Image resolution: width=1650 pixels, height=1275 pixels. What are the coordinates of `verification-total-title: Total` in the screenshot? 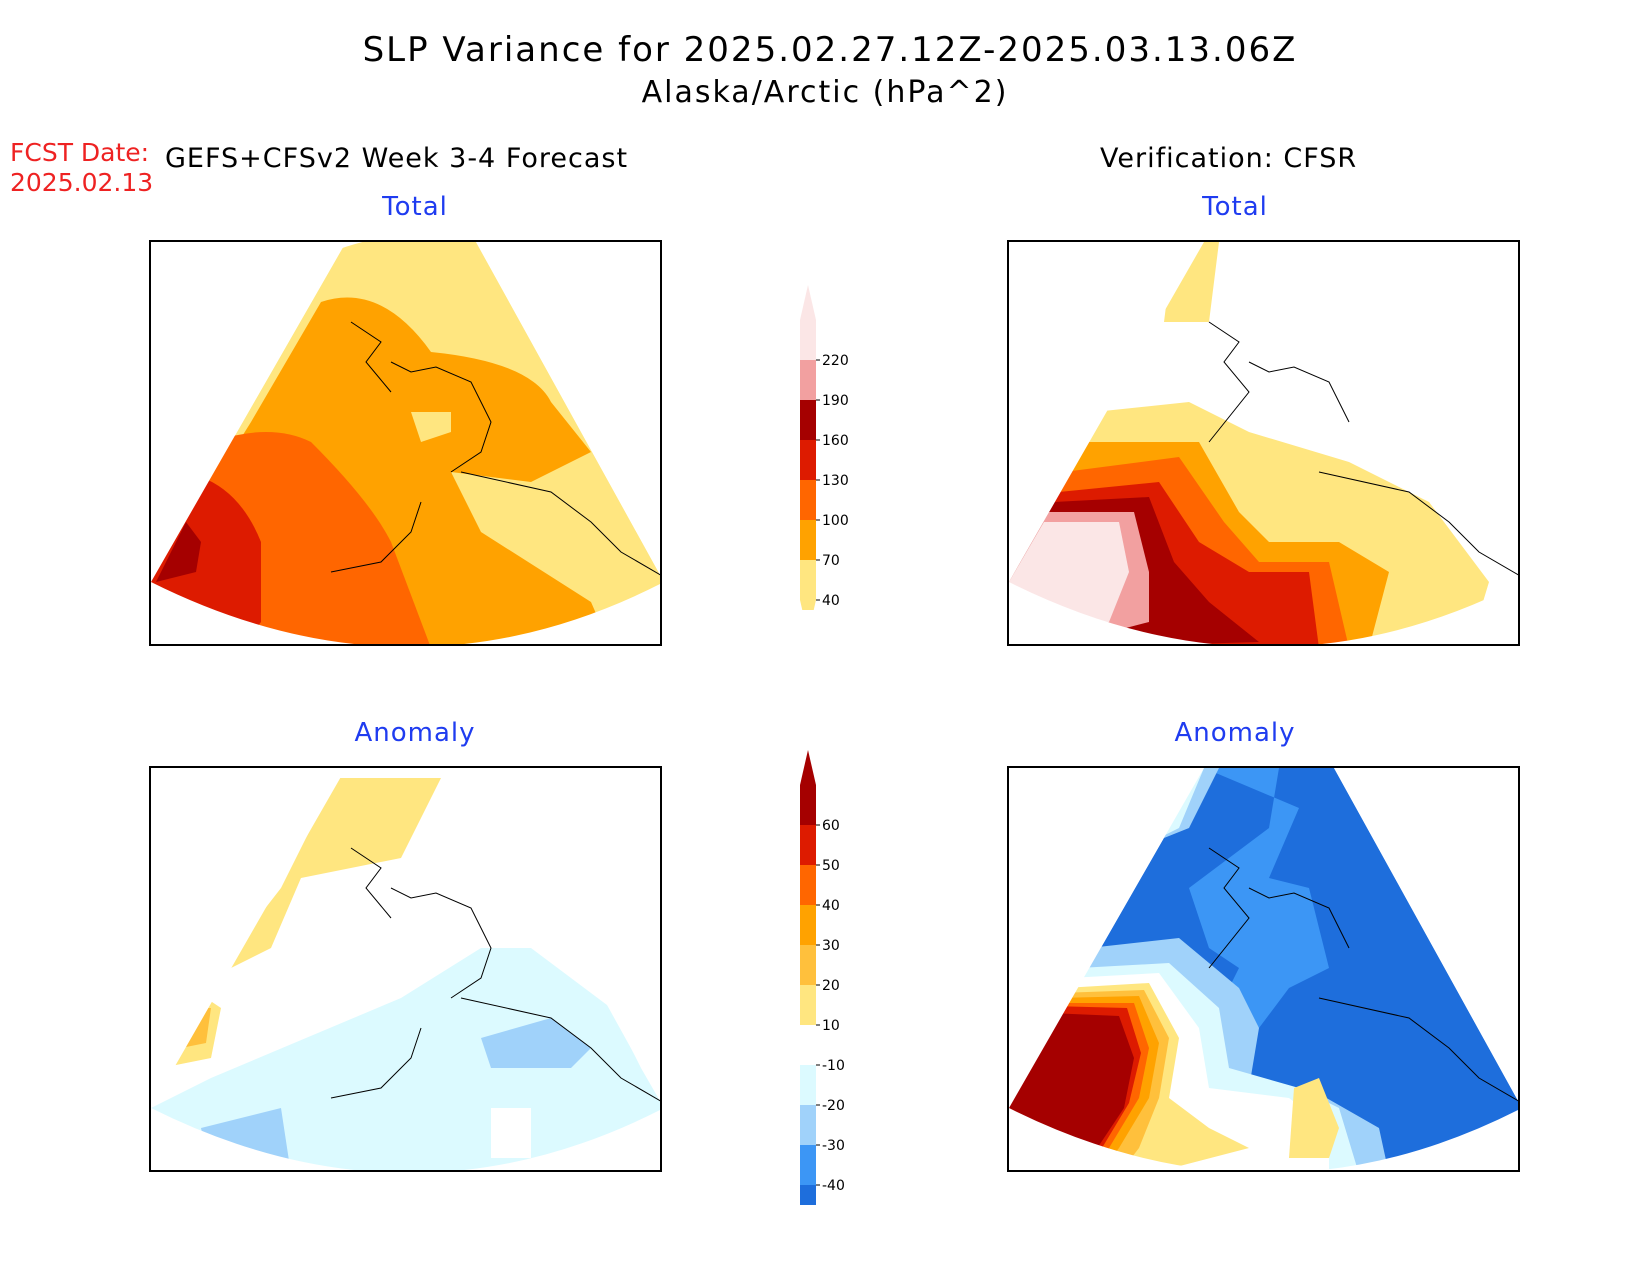 It's located at (1235, 207).